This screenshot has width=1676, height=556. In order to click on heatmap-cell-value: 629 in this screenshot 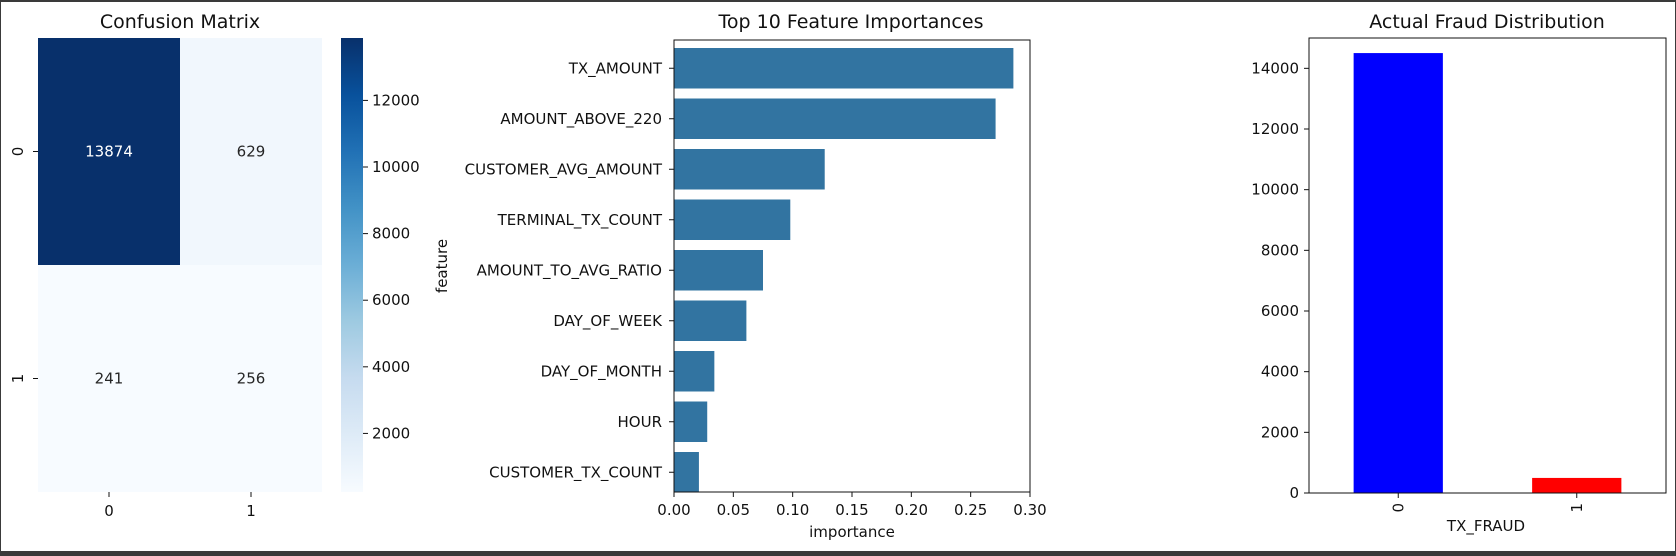, I will do `click(251, 152)`.